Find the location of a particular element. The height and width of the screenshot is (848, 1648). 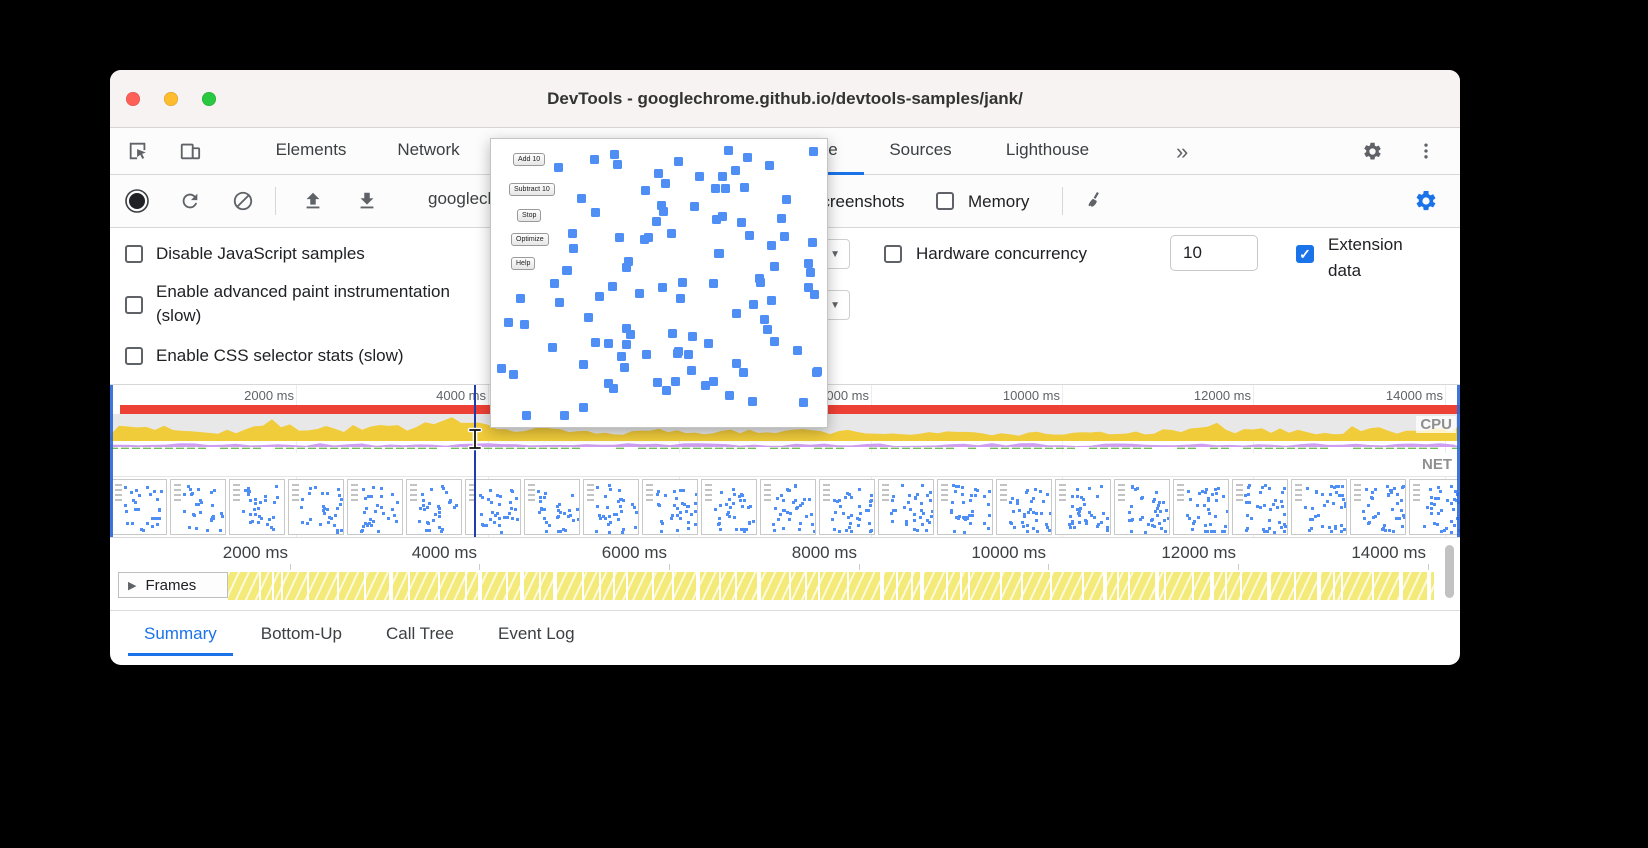

settings-button is located at coordinates (1372, 151).